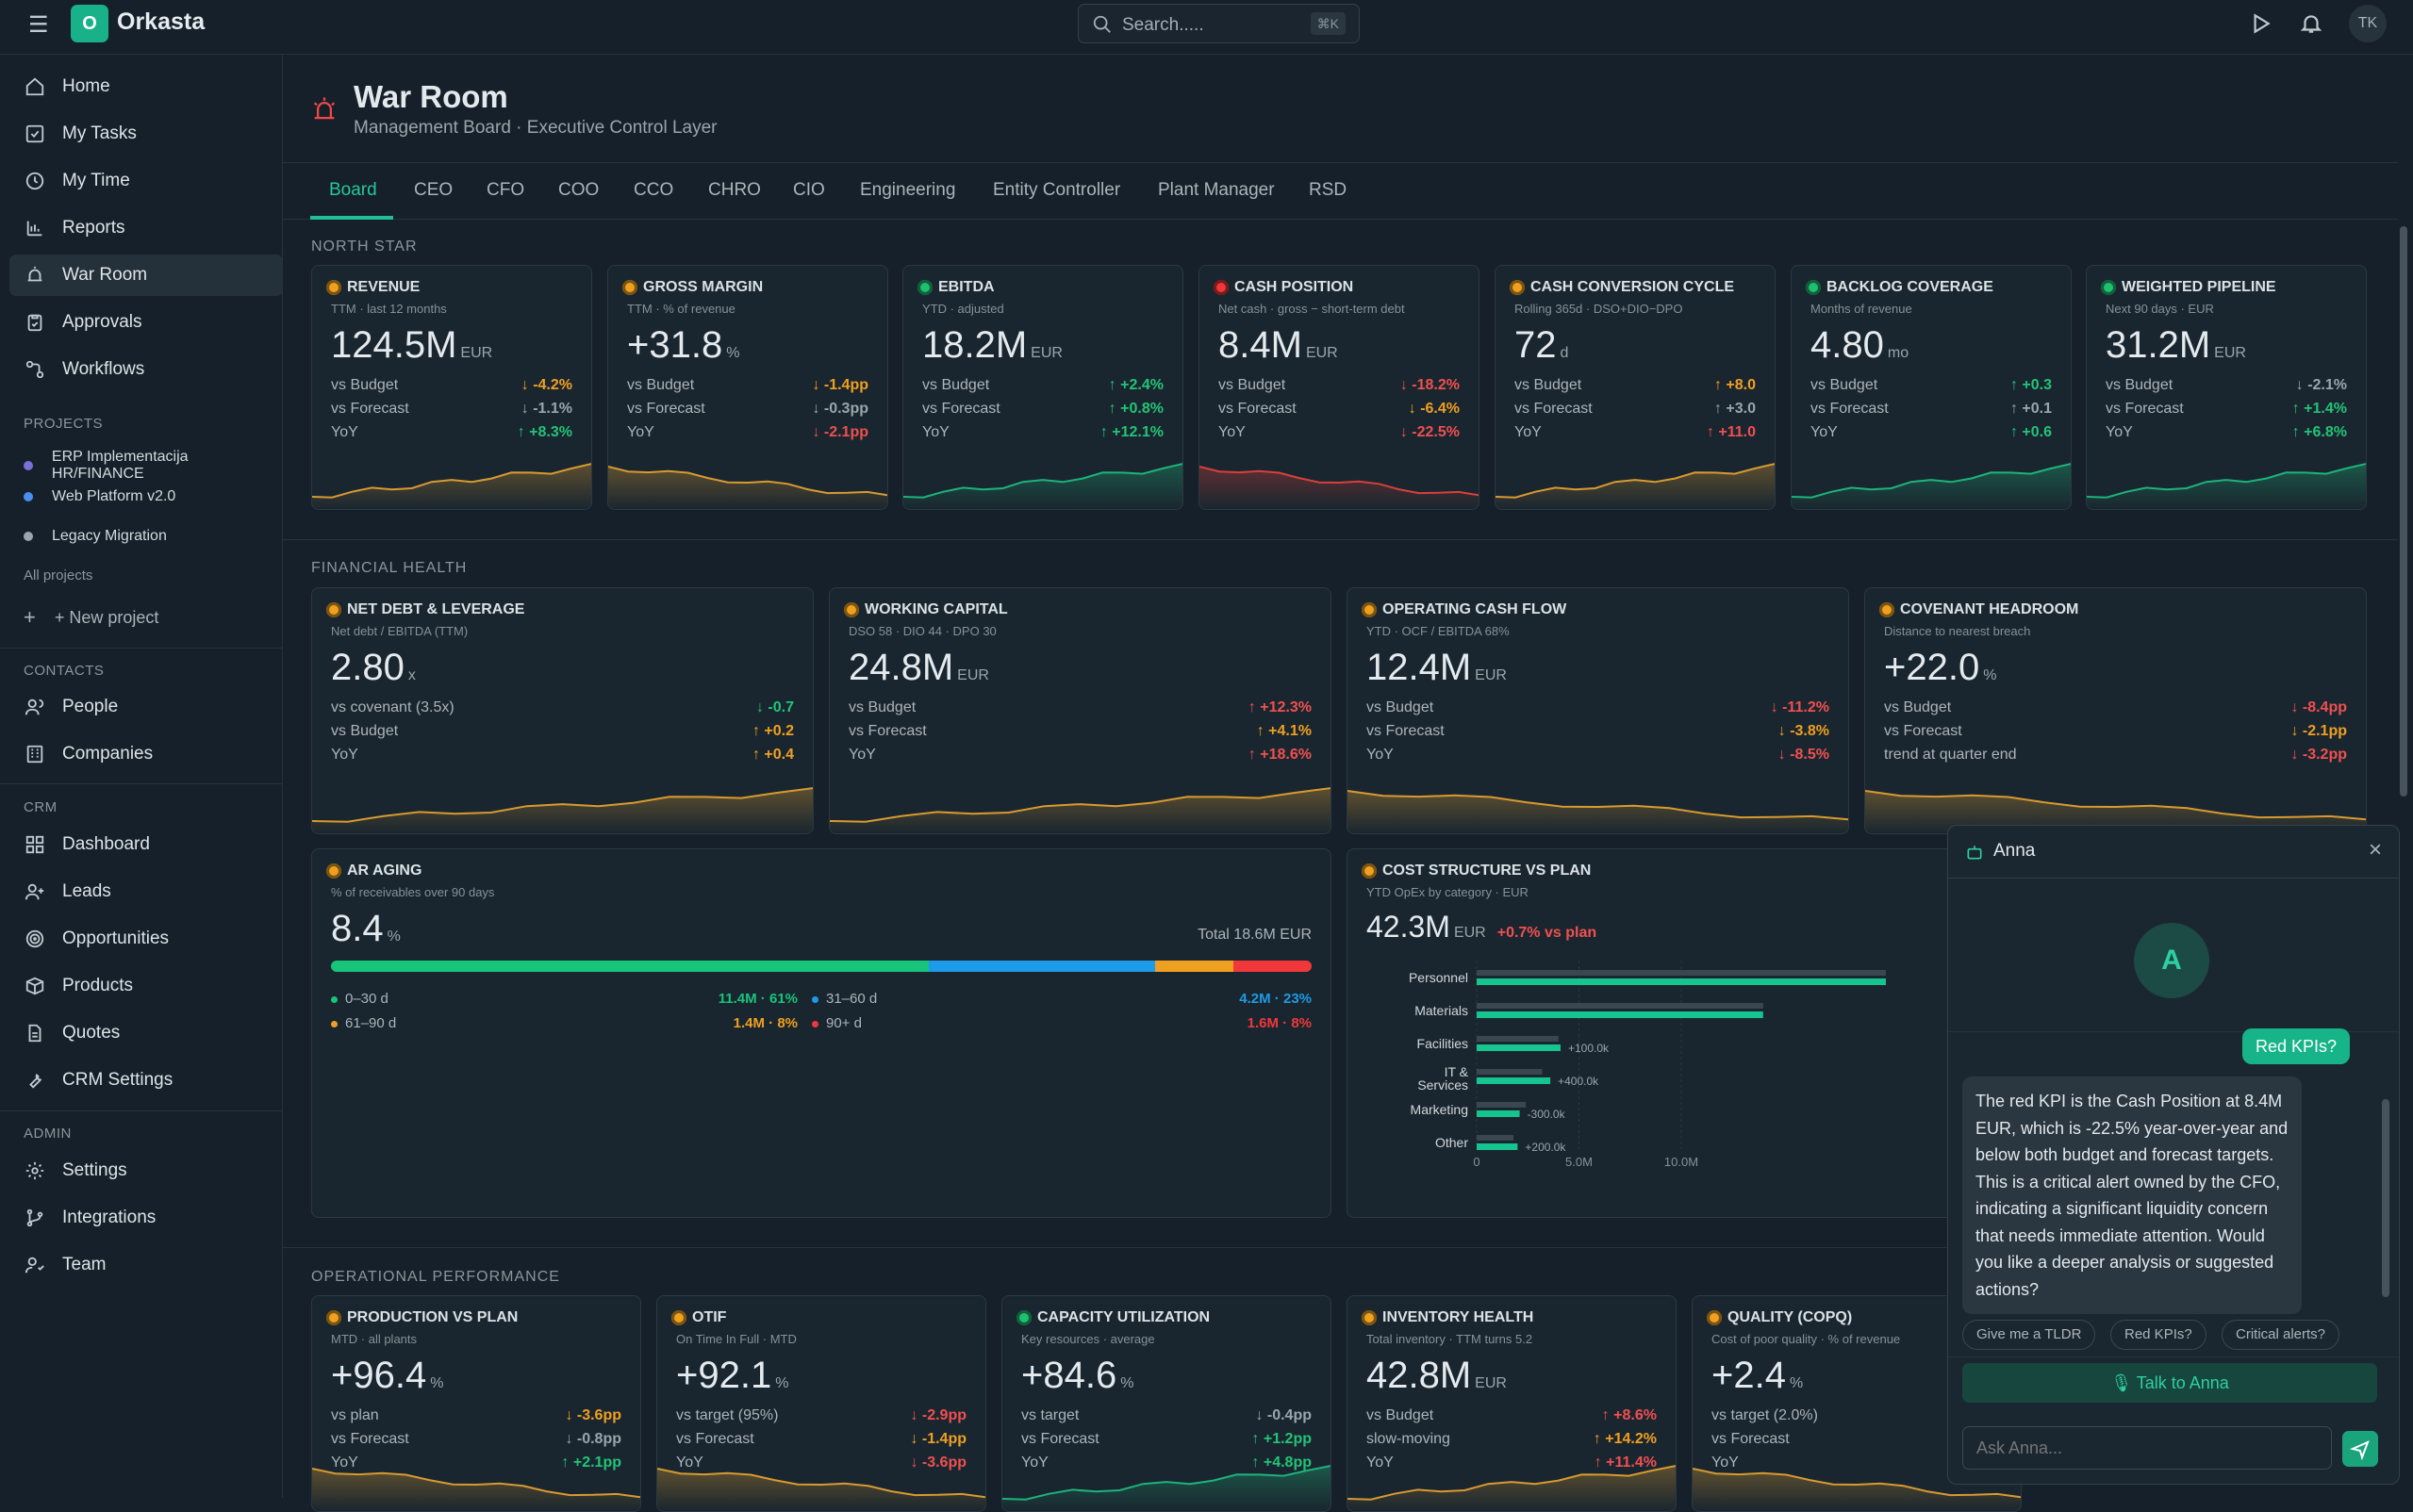  I want to click on sidebar-item-reports: Reports, so click(146, 228).